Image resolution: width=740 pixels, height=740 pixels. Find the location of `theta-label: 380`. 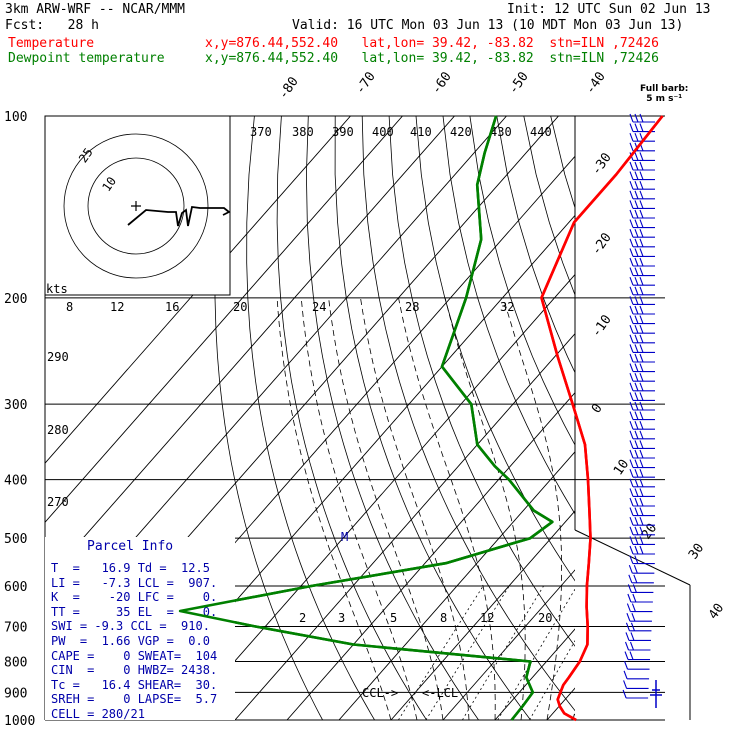

theta-label: 380 is located at coordinates (303, 132).